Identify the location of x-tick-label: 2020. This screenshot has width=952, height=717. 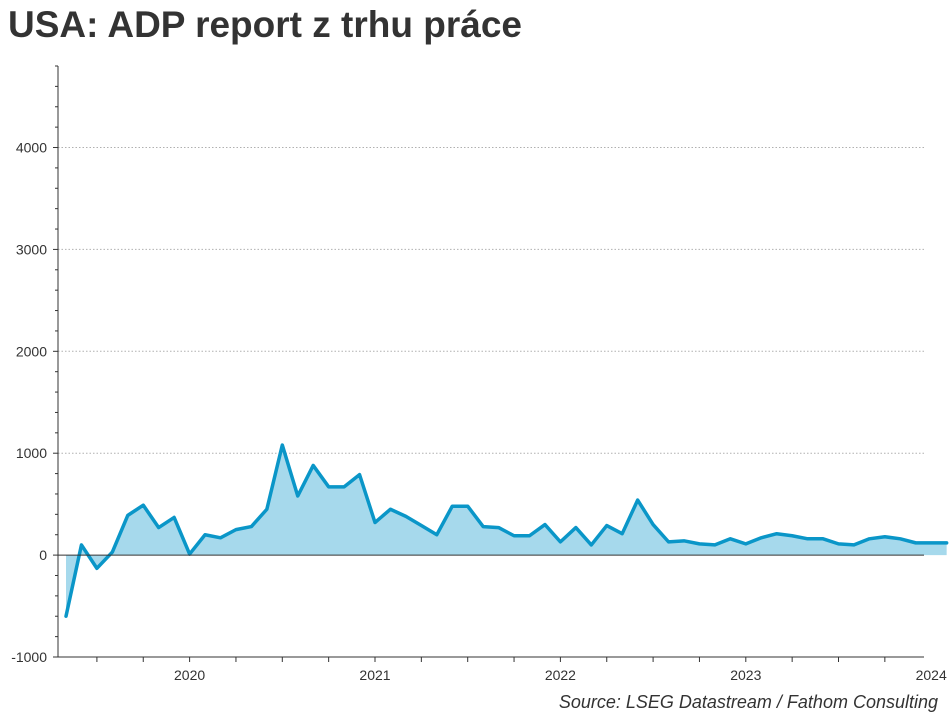
(189, 675).